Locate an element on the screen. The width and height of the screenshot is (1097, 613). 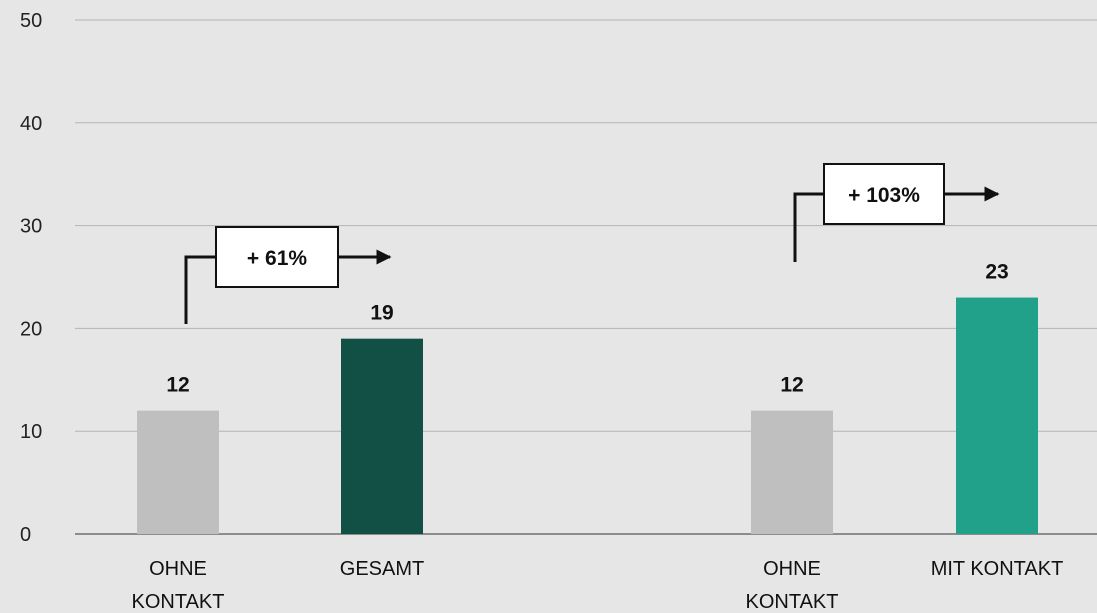
callout-label: + 61% is located at coordinates (277, 258).